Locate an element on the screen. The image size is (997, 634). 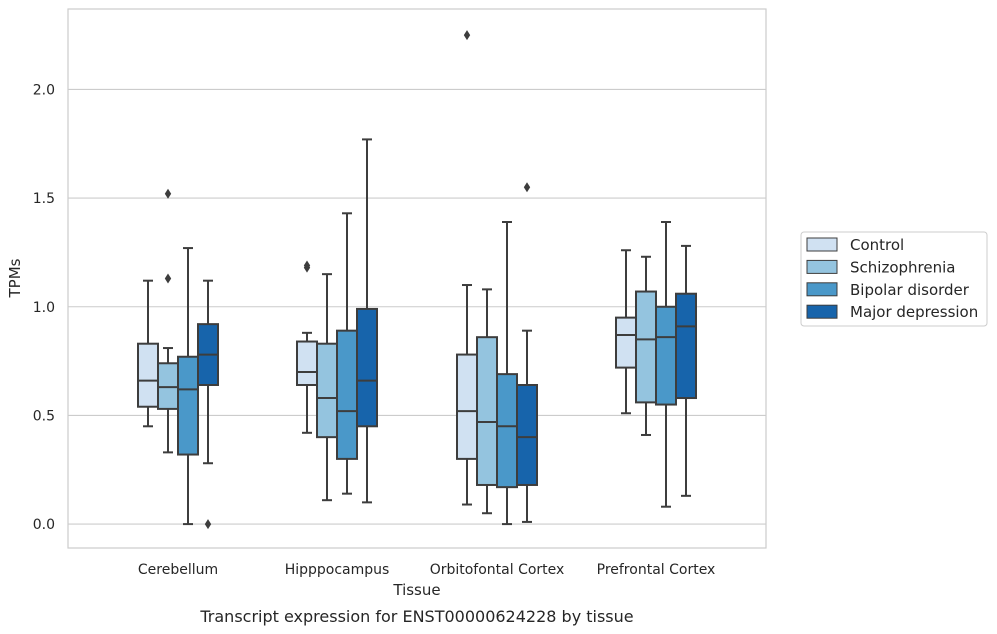
x-tick-label: Cerebellum is located at coordinates (178, 570).